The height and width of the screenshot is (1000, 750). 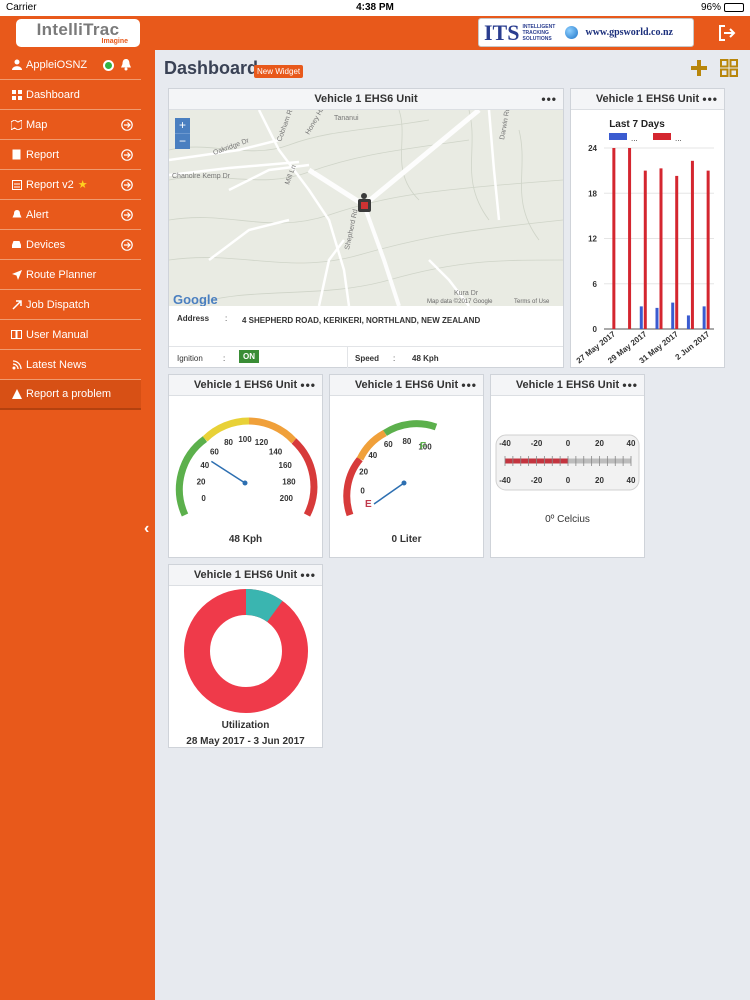 I want to click on battery-percent: 96%, so click(x=710, y=7).